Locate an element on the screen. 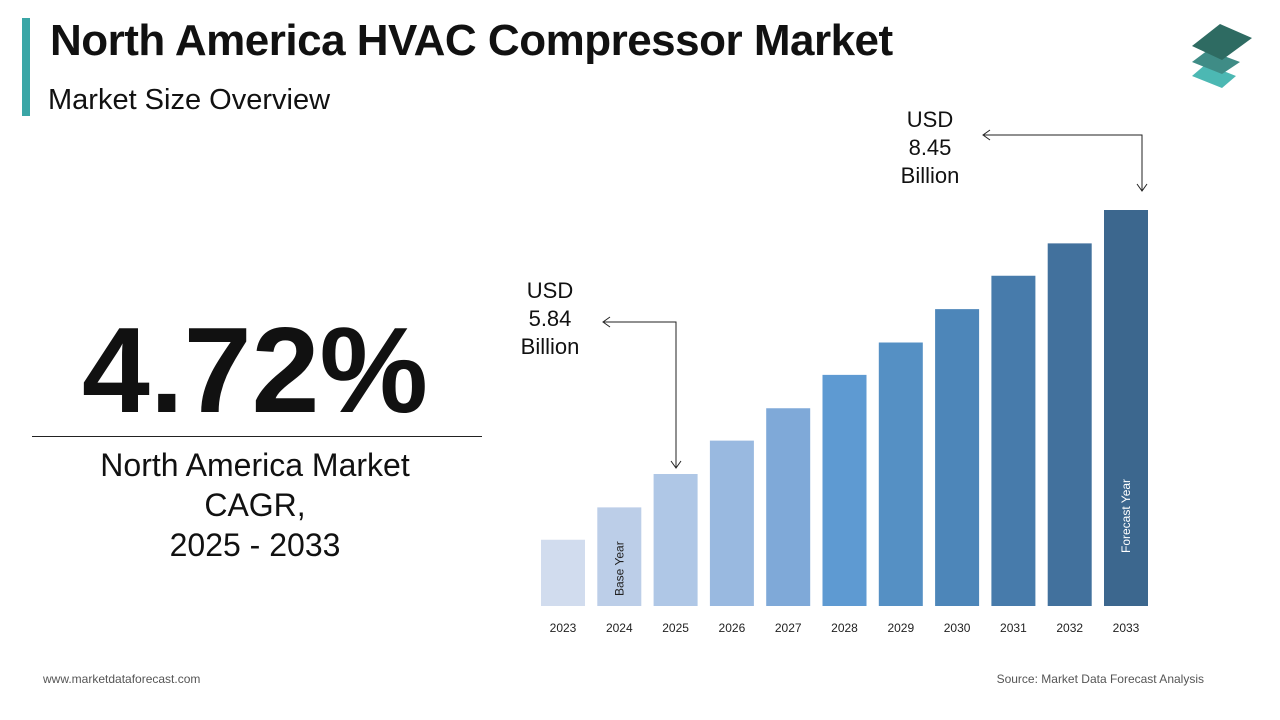 Image resolution: width=1280 pixels, height=720 pixels. page-subtitle: Market Size Overview is located at coordinates (189, 100).